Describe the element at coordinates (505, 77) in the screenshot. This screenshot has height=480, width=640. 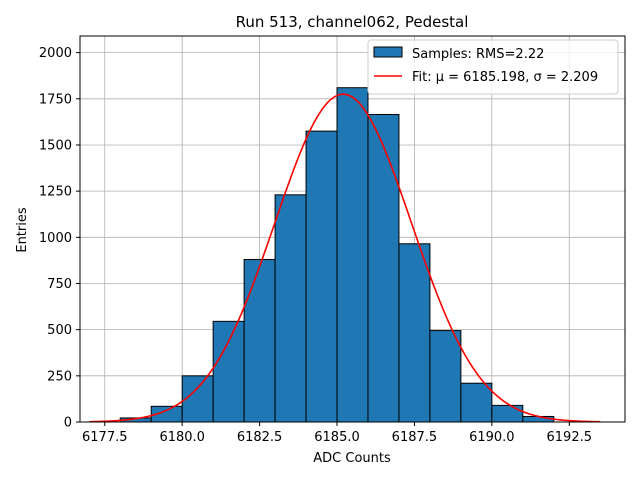
I see `legend-fit-label: Fit: μ = 6185.198, σ = 2.209` at that location.